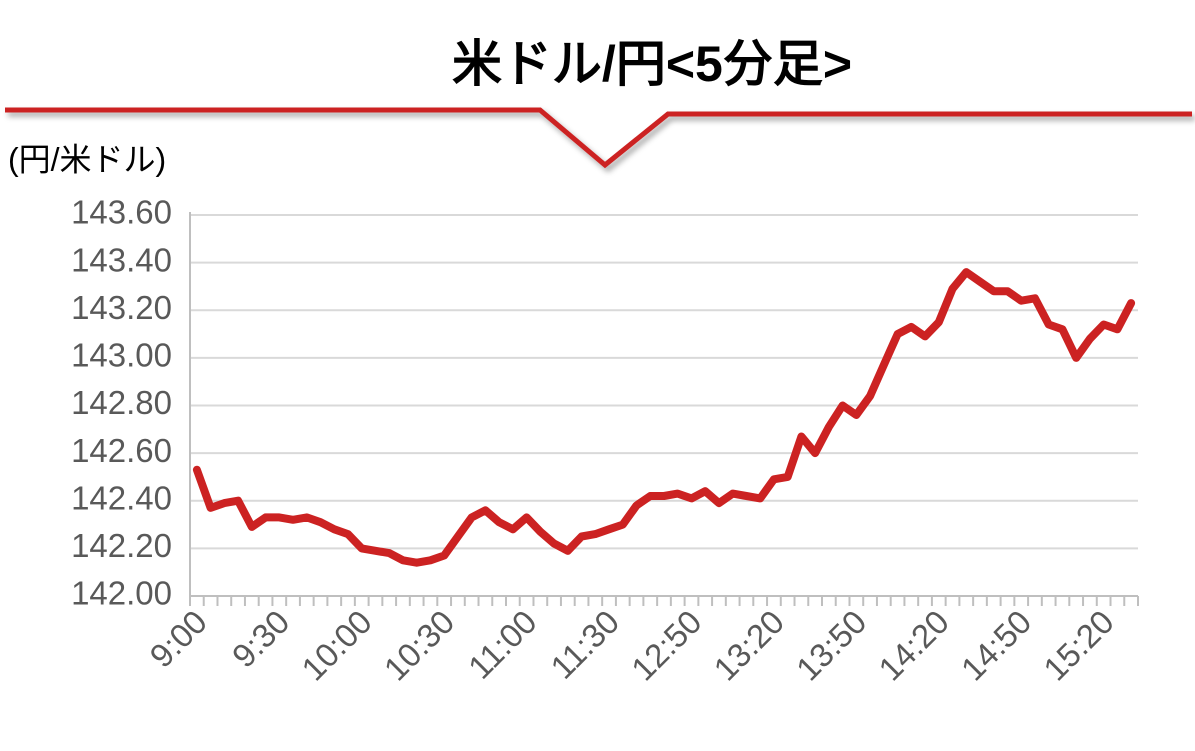  I want to click on x-tick-label: 13:50, so click(831, 645).